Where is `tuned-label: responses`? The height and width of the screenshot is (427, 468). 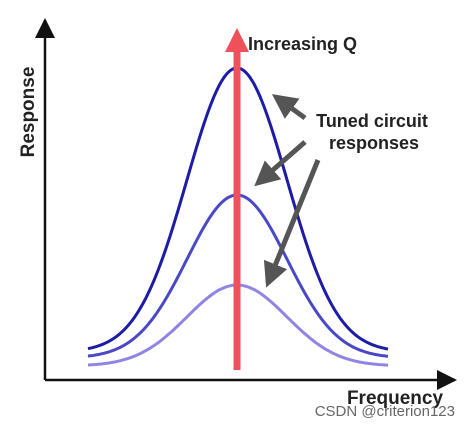
tuned-label: responses is located at coordinates (374, 143).